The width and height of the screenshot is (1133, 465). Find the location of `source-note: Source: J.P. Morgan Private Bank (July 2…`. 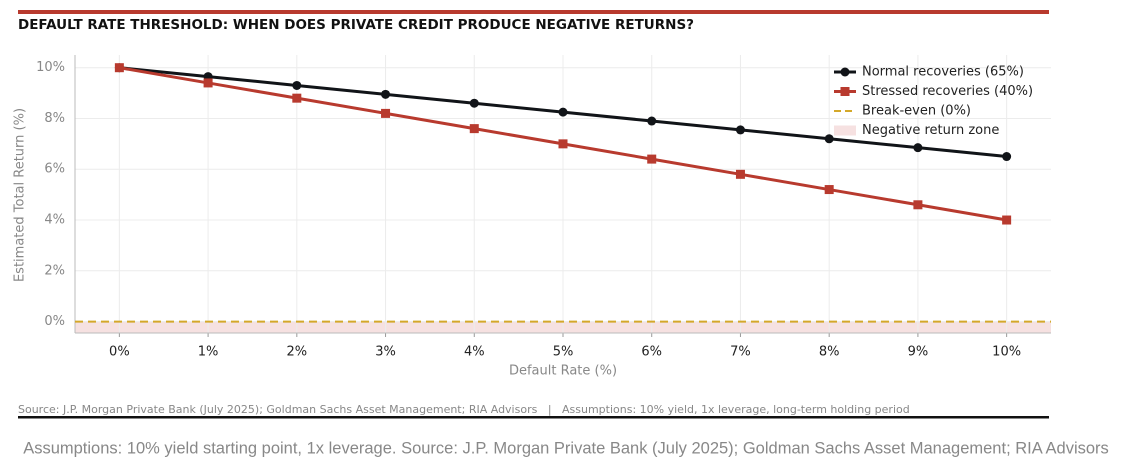

source-note: Source: J.P. Morgan Private Bank (July 2… is located at coordinates (464, 409).